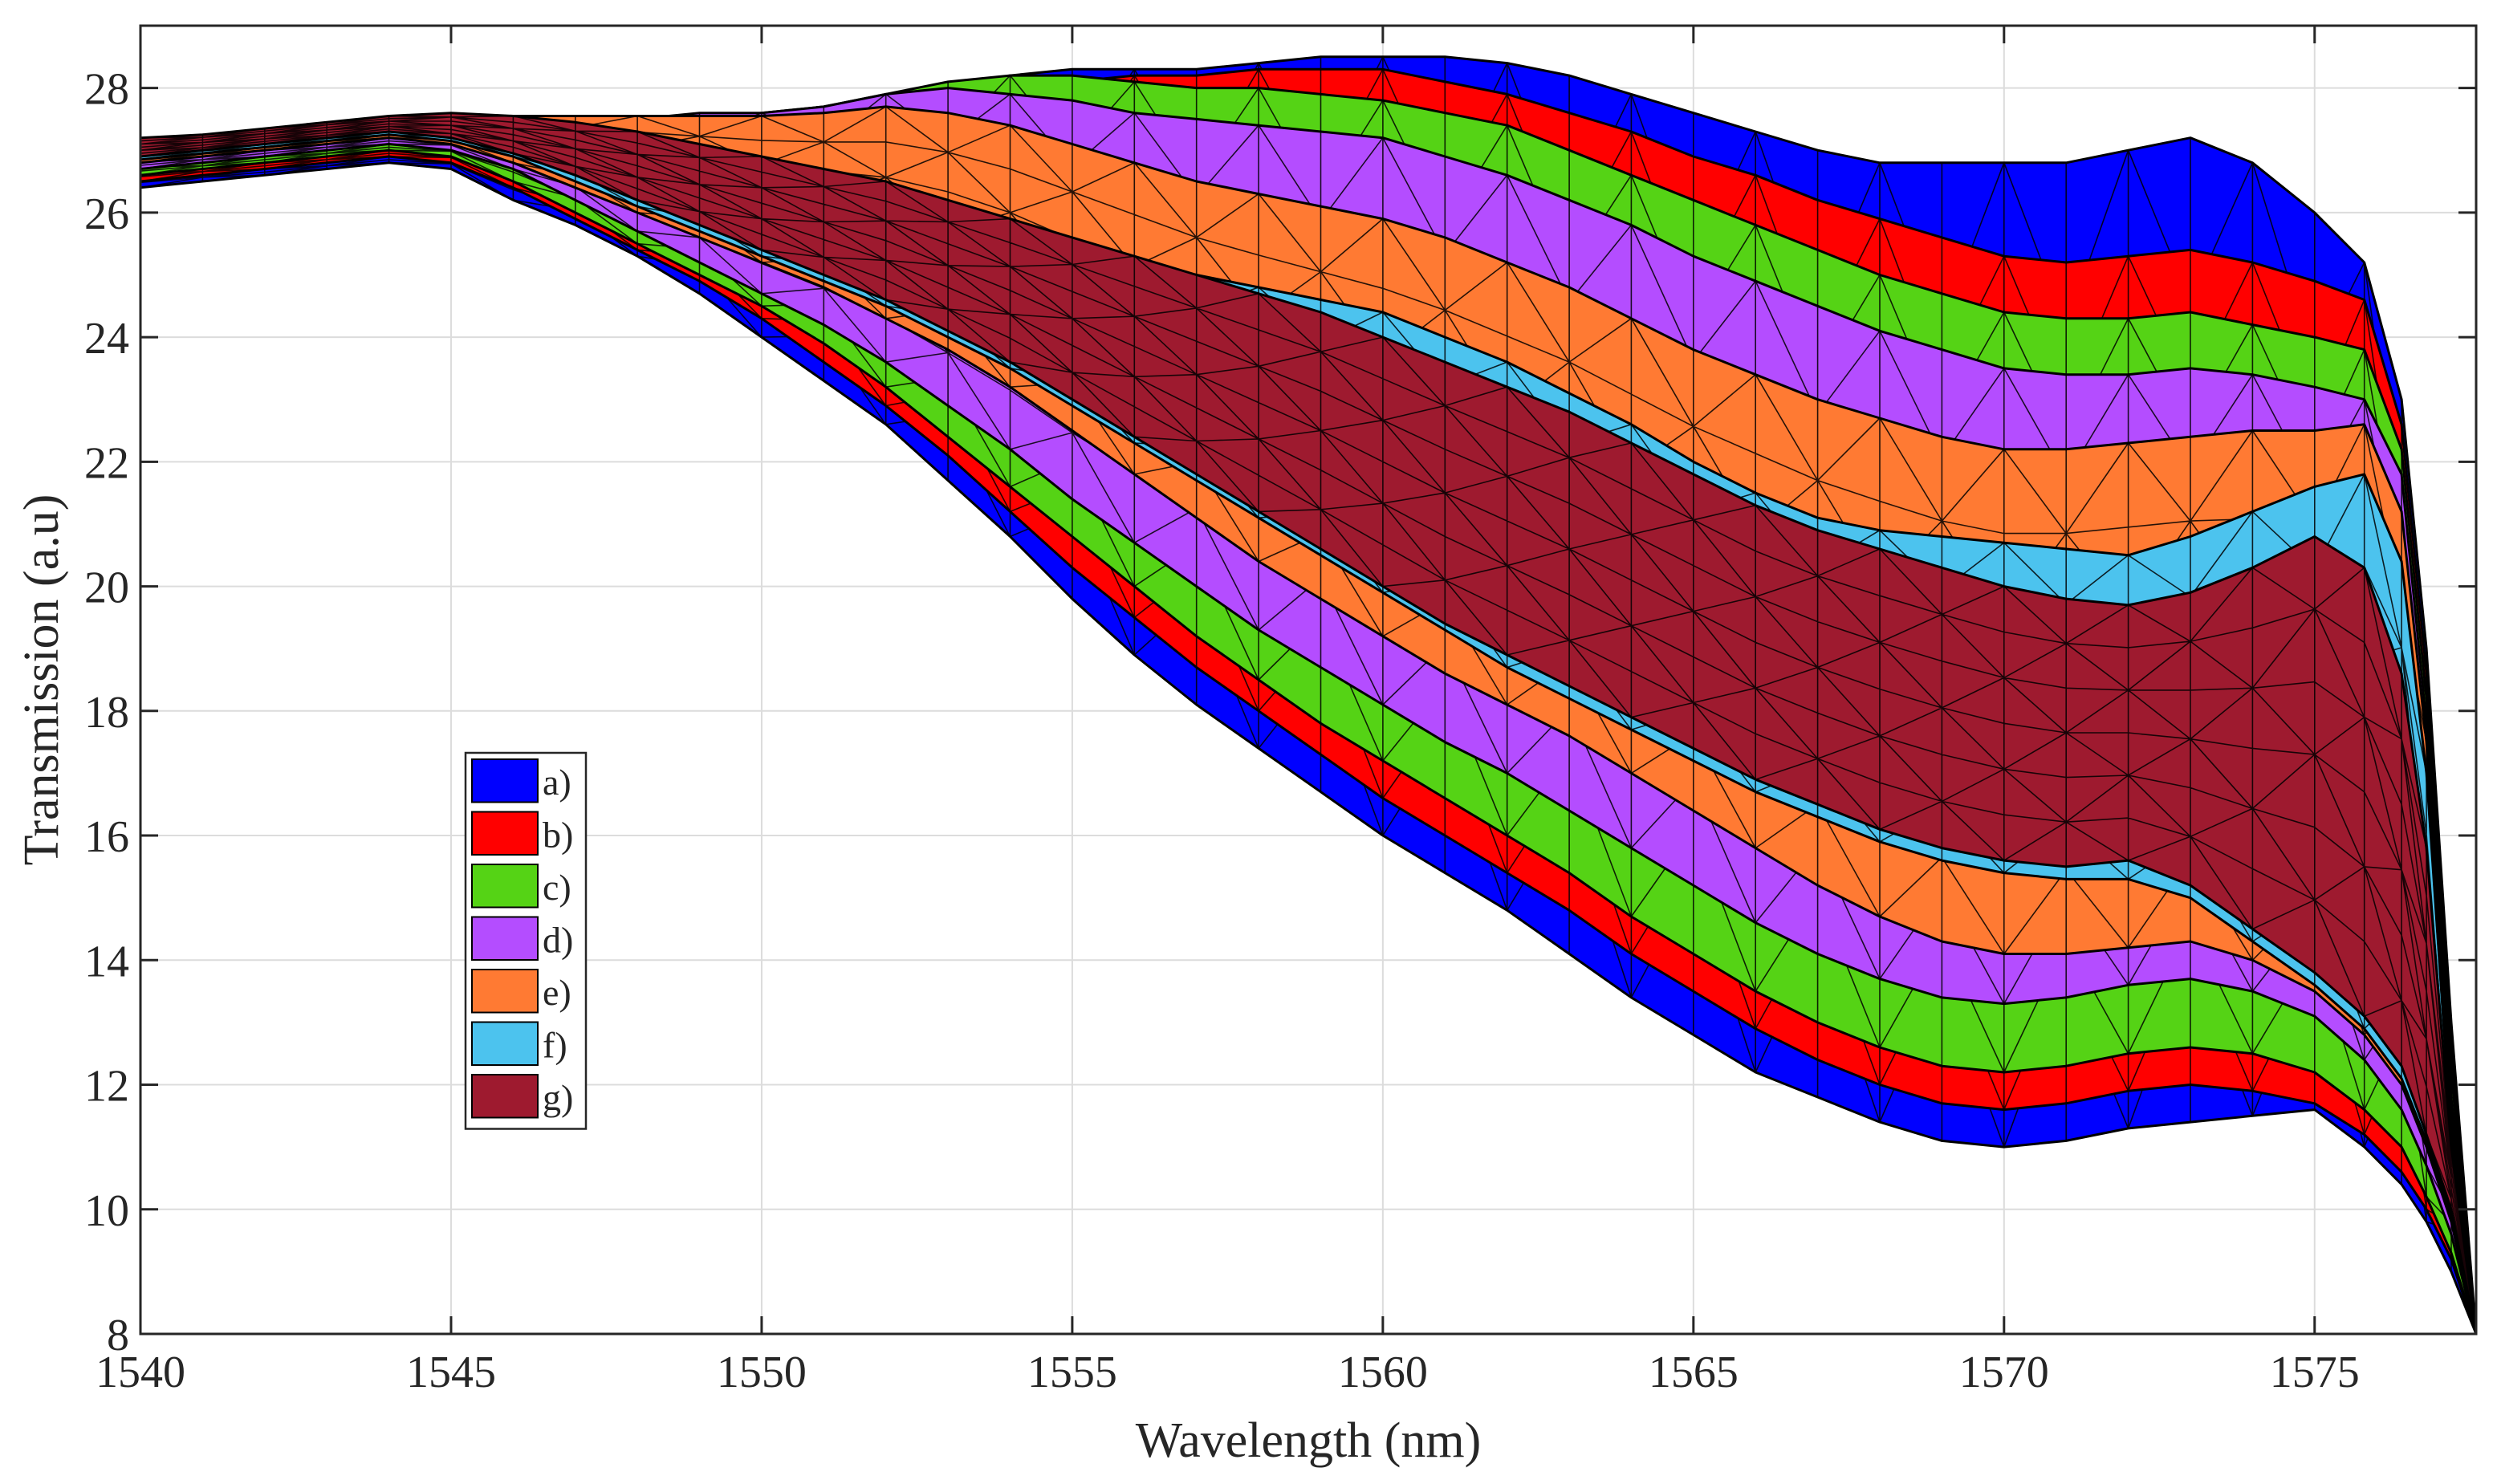 The height and width of the screenshot is (1484, 2497). Describe the element at coordinates (558, 1097) in the screenshot. I see `legend-label: g)` at that location.